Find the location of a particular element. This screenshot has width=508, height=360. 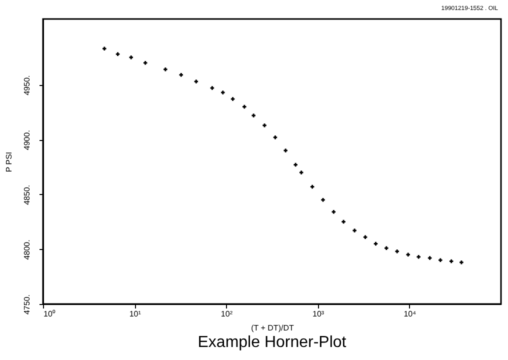

y-tick-label: 4900. is located at coordinates (27, 140).